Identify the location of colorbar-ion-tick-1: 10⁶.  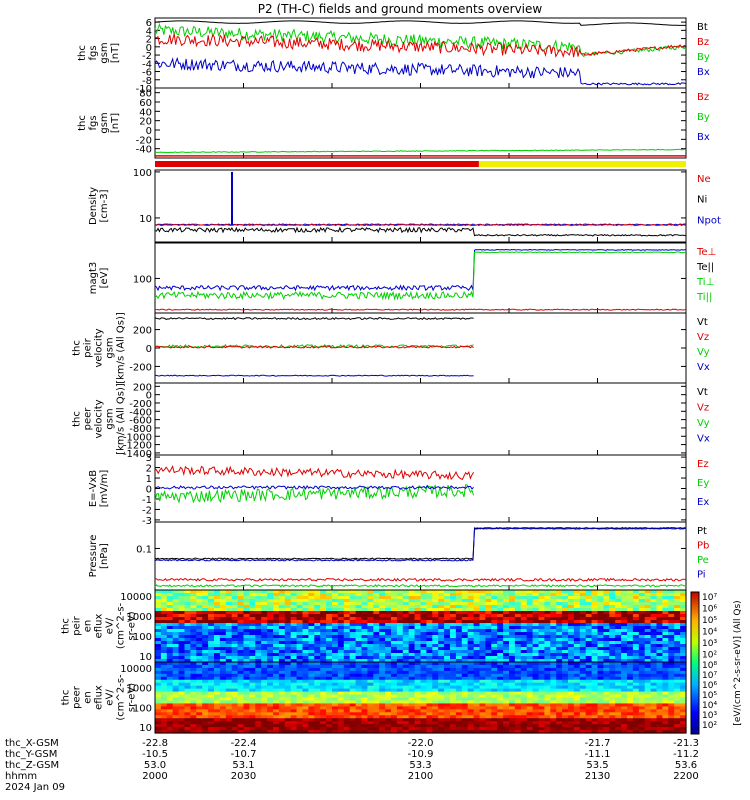
(709, 610).